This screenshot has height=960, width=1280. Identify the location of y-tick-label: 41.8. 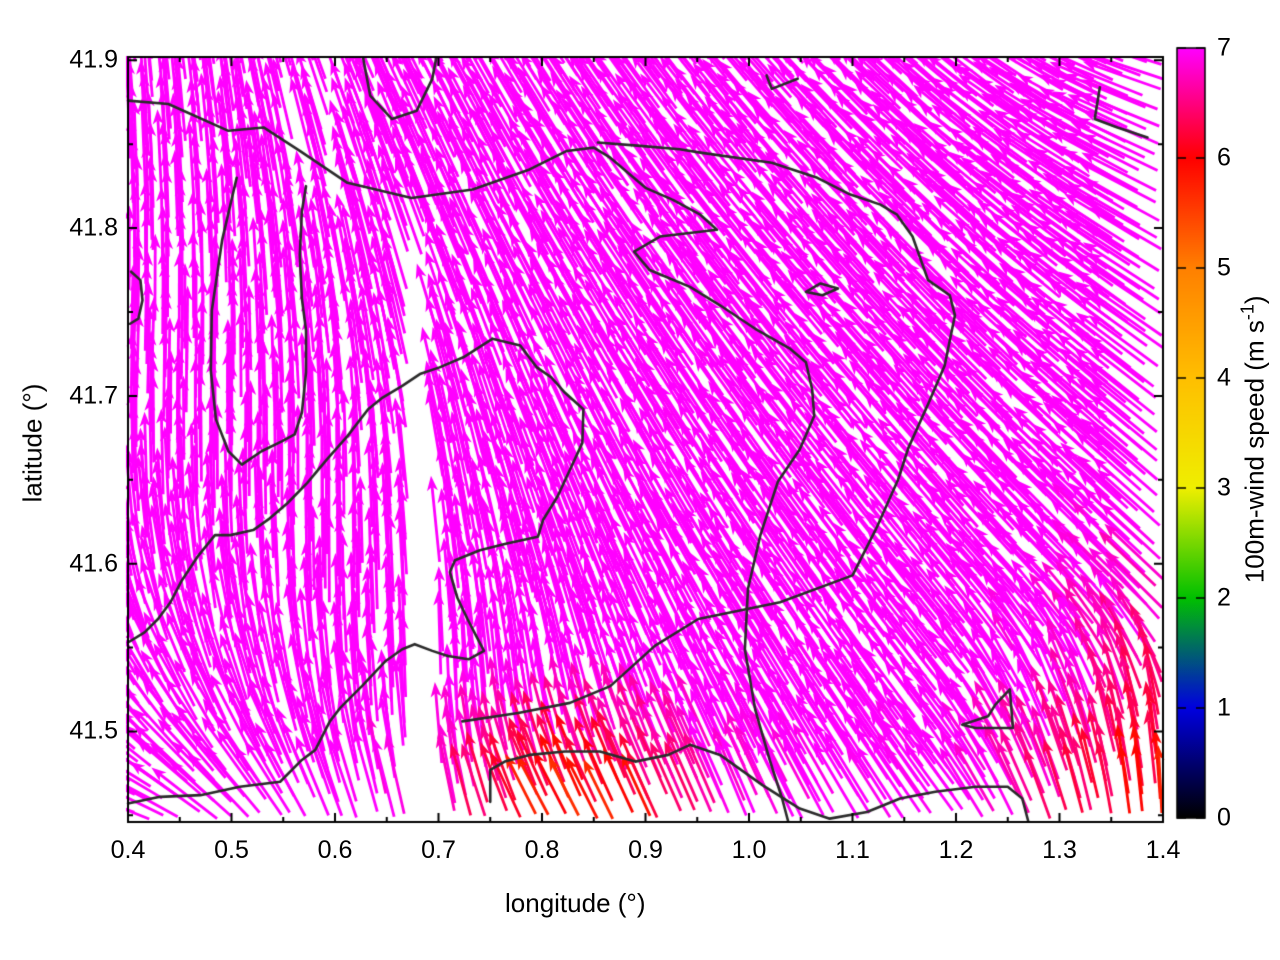
(93, 227).